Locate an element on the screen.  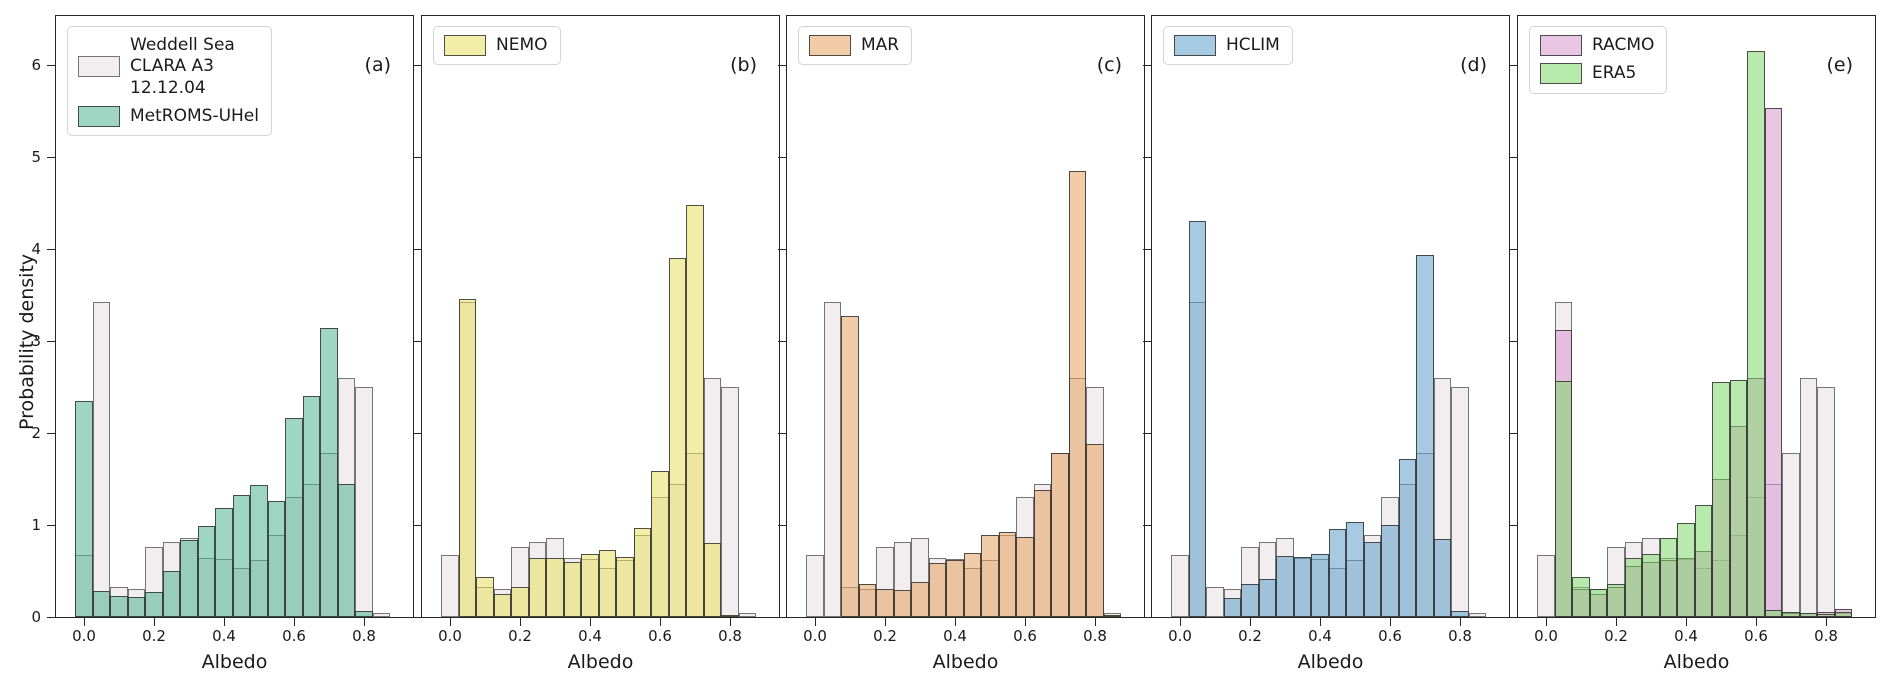
x-tick-label: 0.2 is located at coordinates (1250, 636).